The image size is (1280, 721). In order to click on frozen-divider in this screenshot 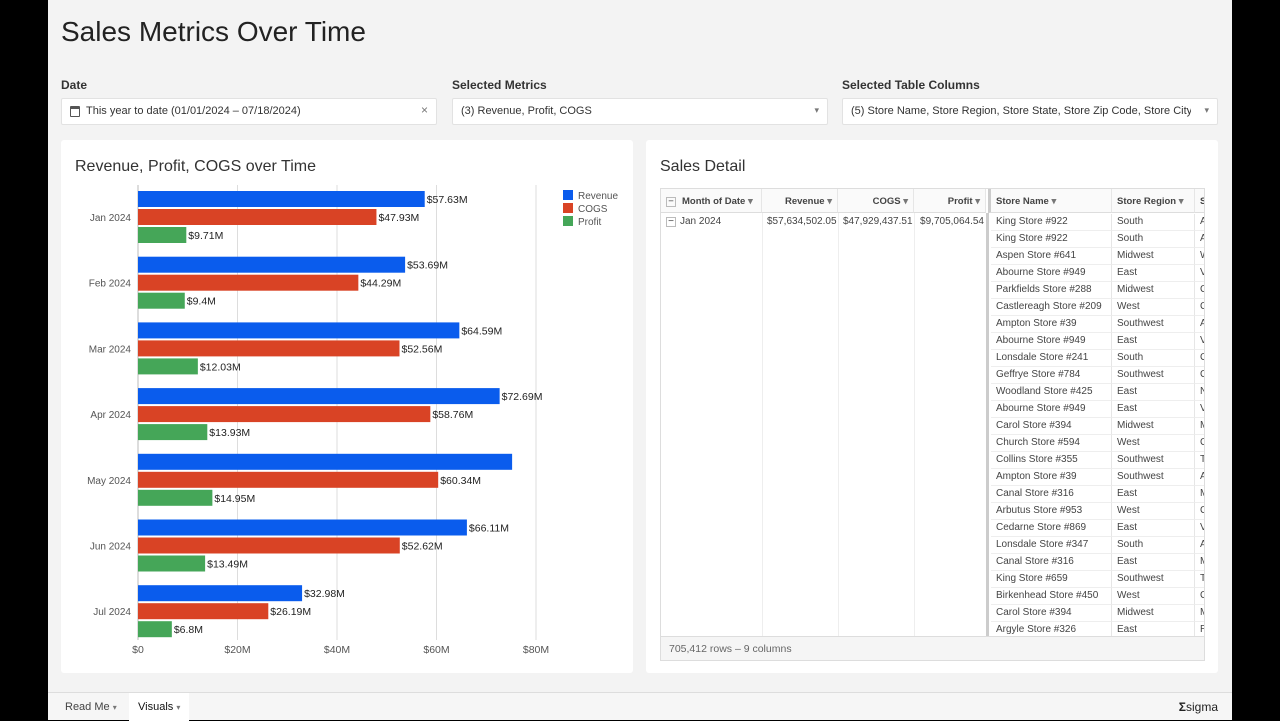, I will do `click(987, 424)`.